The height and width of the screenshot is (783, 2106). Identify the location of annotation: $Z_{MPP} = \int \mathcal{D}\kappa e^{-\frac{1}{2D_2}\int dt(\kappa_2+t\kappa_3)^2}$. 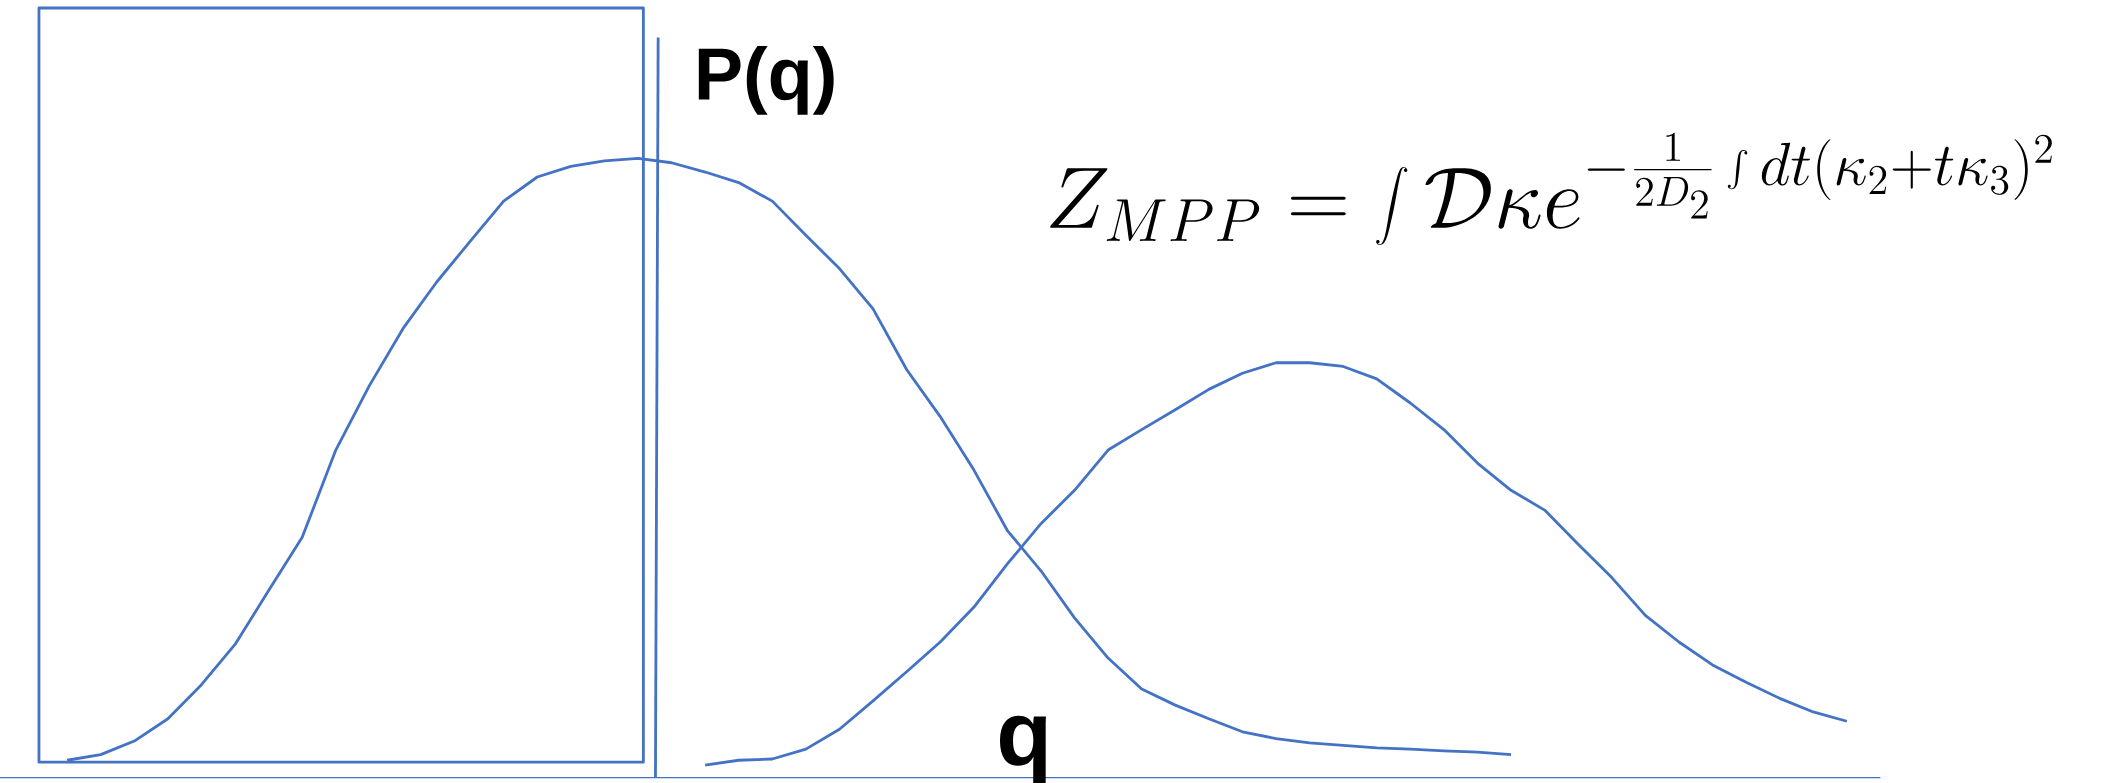
(1551, 189).